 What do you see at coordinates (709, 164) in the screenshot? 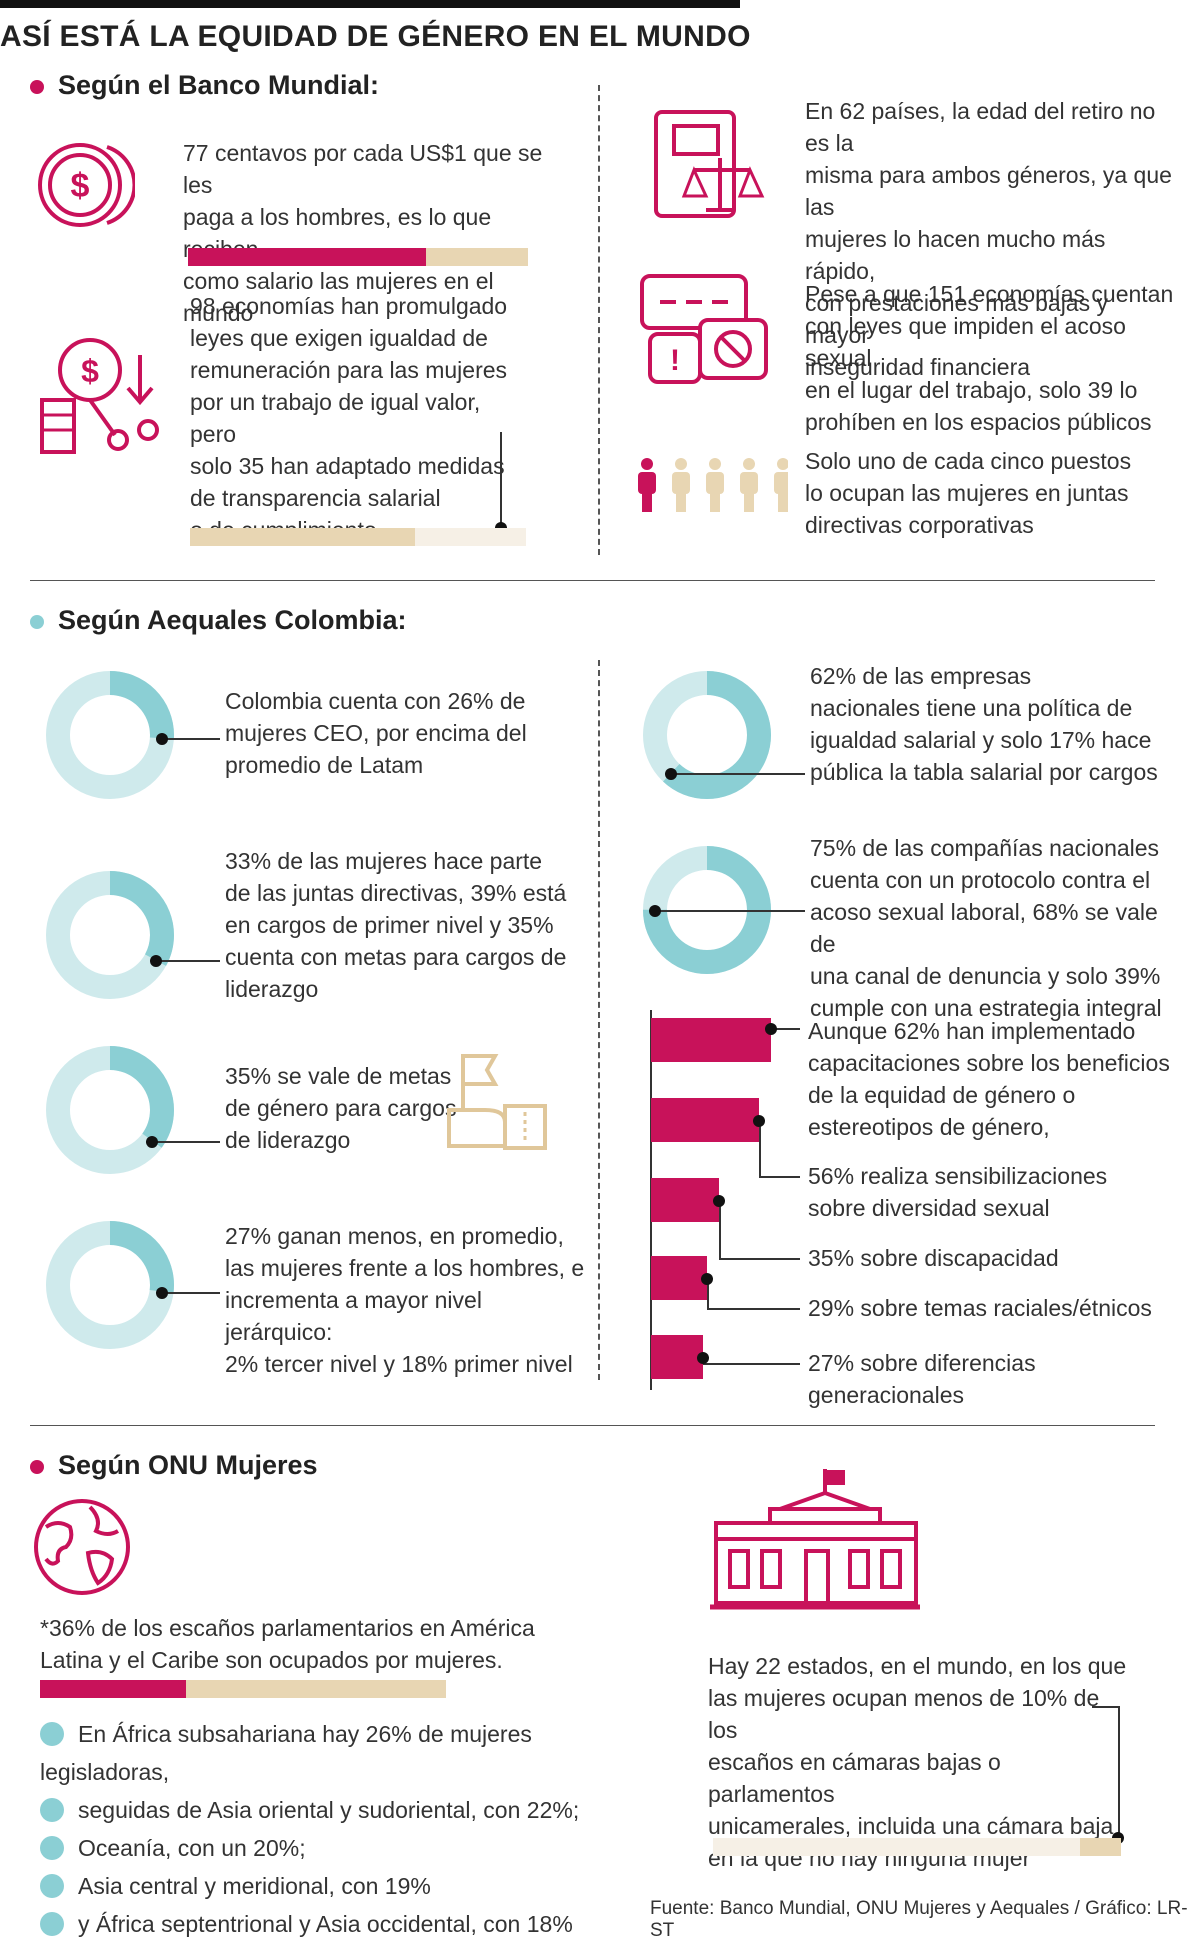
I see `law-book-icon` at bounding box center [709, 164].